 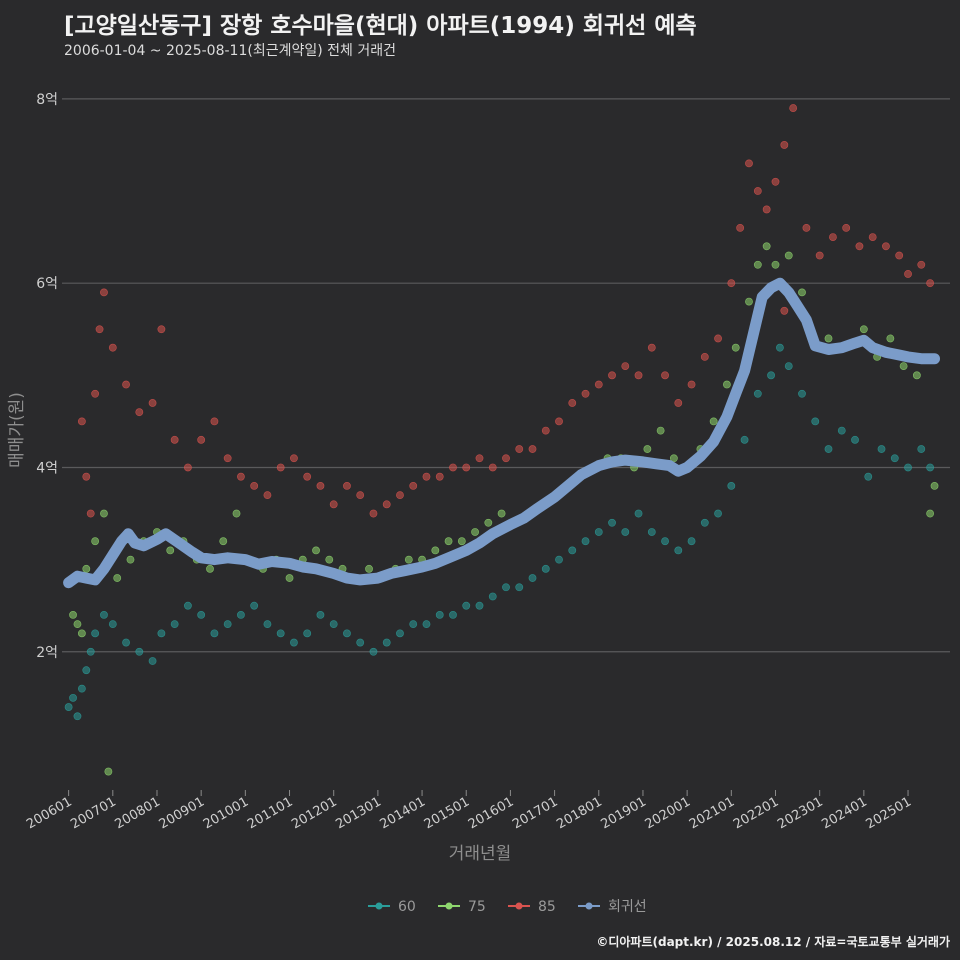 What do you see at coordinates (270, 813) in the screenshot?
I see `x-tick-label: 201101` at bounding box center [270, 813].